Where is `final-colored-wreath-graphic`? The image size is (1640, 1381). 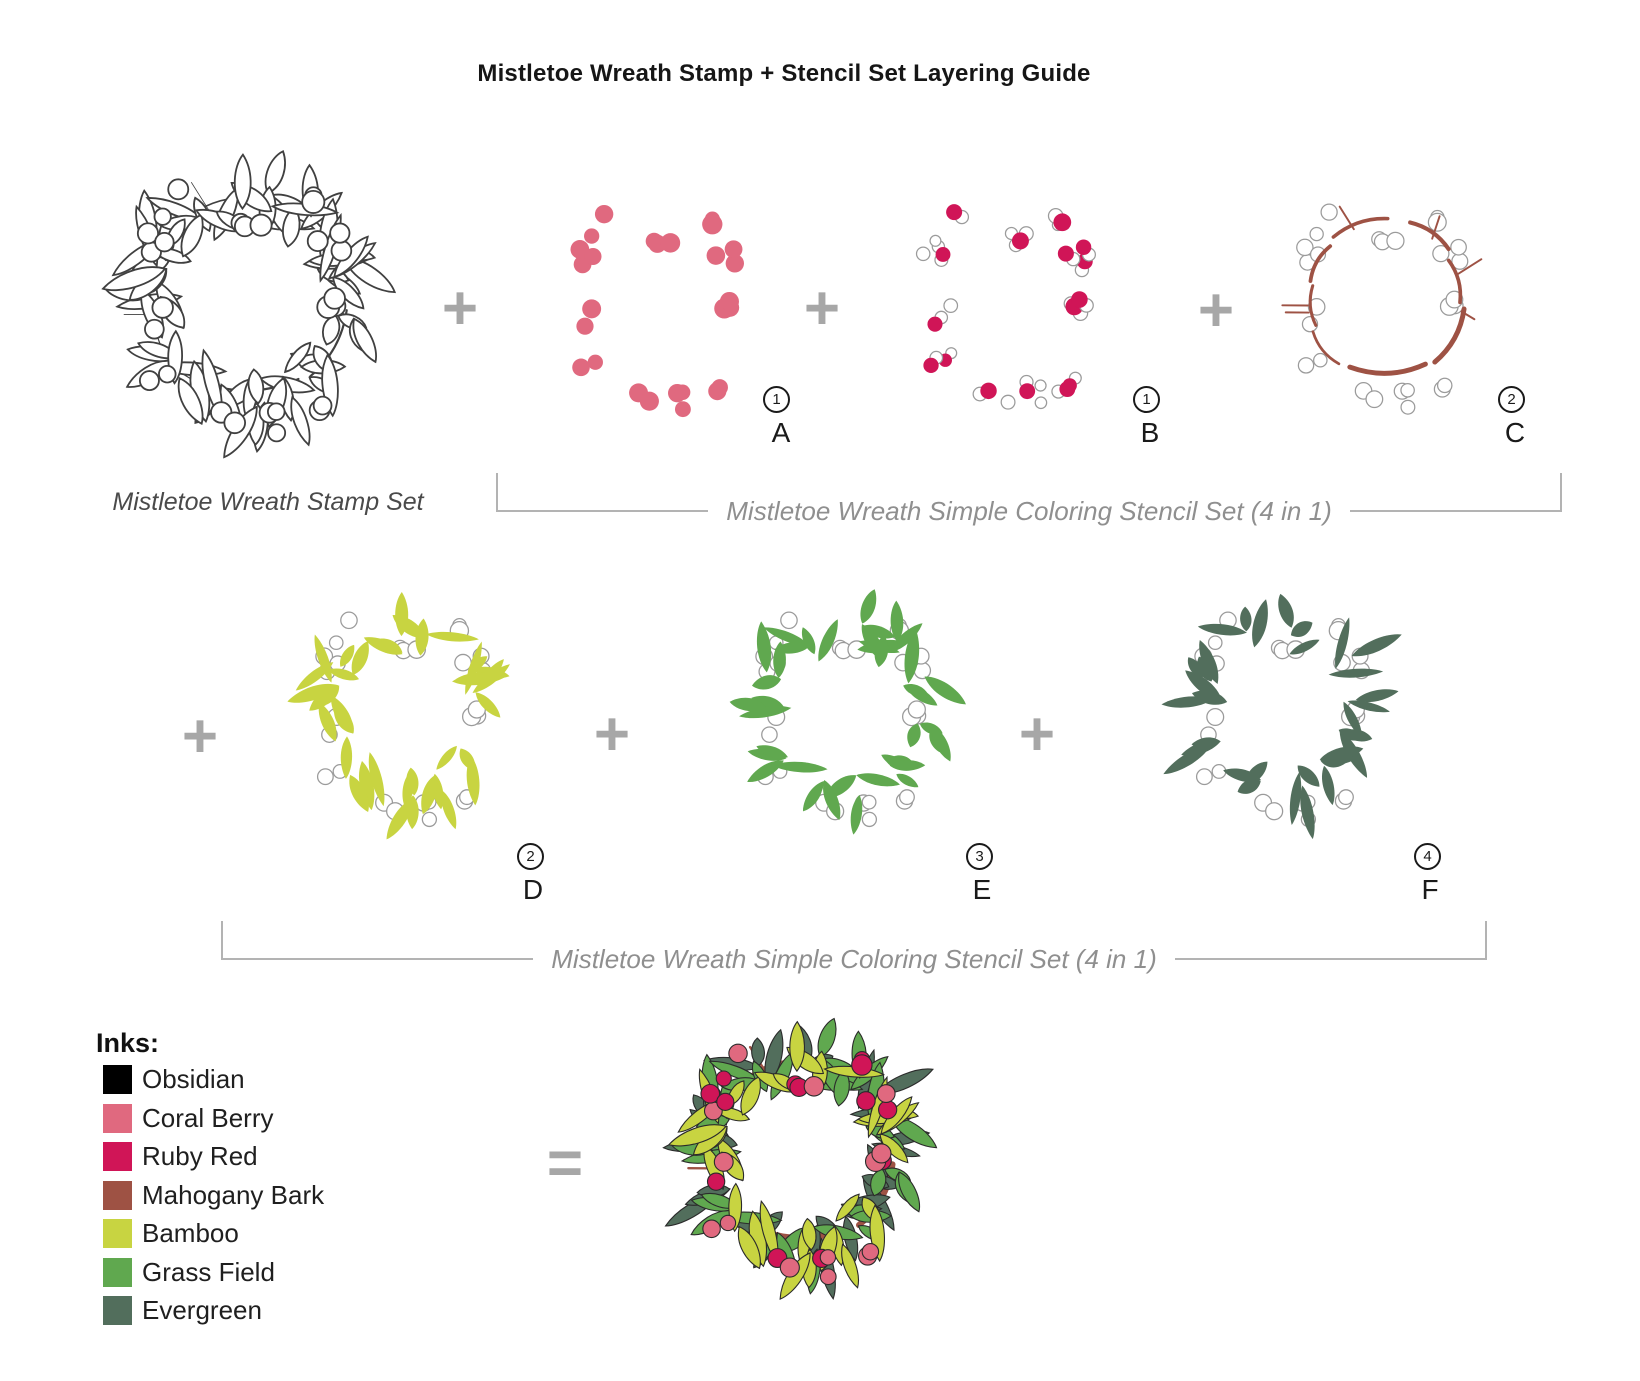 final-colored-wreath-graphic is located at coordinates (800, 1158).